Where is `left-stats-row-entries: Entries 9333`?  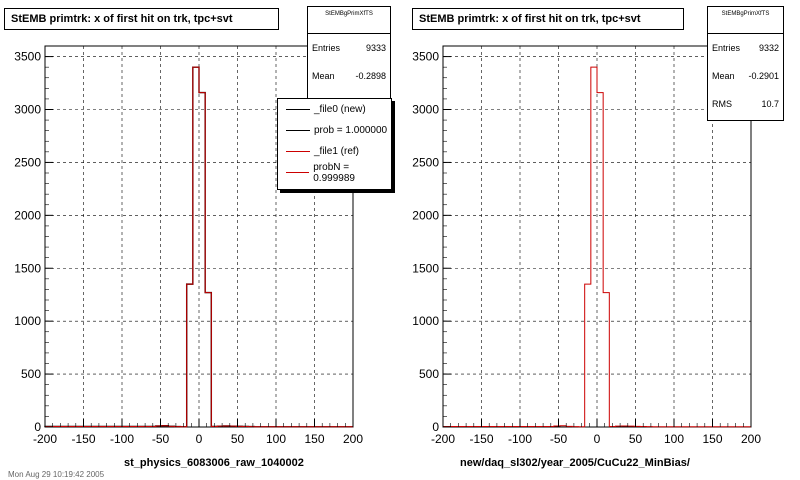
left-stats-row-entries: Entries 9333 is located at coordinates (349, 48).